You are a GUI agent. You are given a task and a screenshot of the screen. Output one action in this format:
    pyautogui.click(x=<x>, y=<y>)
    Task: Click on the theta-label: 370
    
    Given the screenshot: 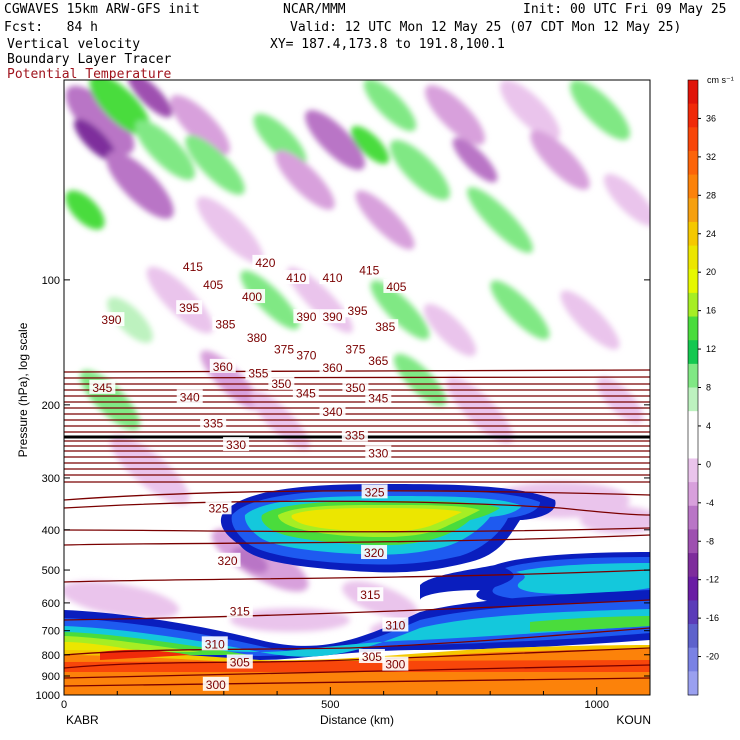 What is the action you would take?
    pyautogui.click(x=306, y=355)
    